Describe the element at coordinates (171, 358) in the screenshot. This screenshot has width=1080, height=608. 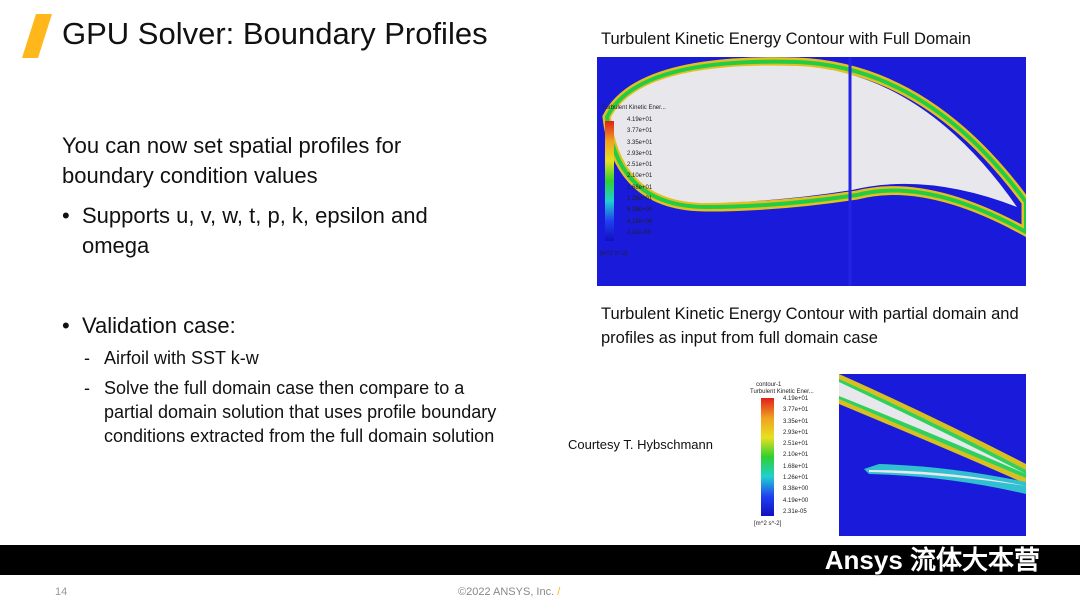
I see `sub-bullet-1: - Airfoil with SST k-w` at that location.